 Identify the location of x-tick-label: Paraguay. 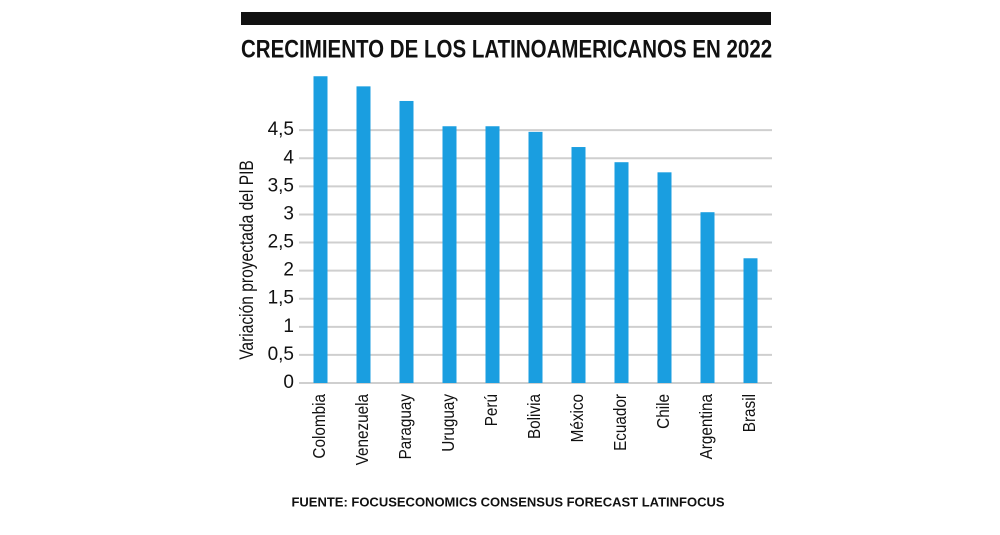
(405, 426).